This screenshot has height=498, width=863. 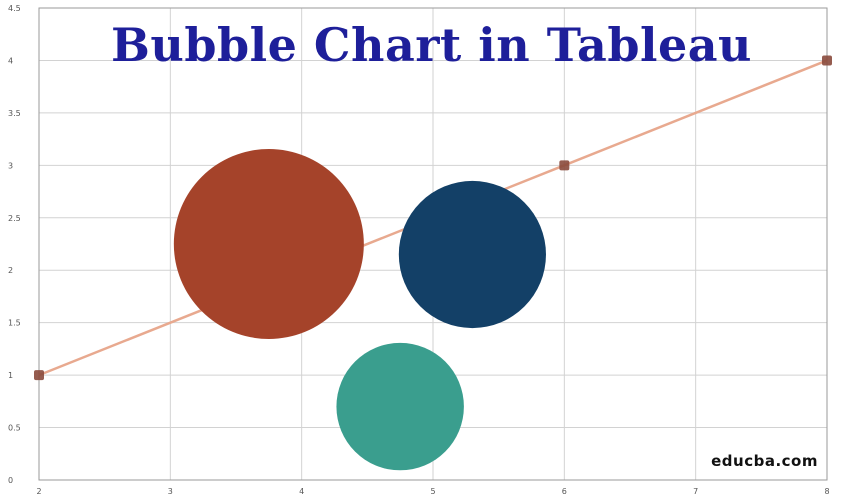 What do you see at coordinates (14, 428) in the screenshot?
I see `y-tick-label: 0.5` at bounding box center [14, 428].